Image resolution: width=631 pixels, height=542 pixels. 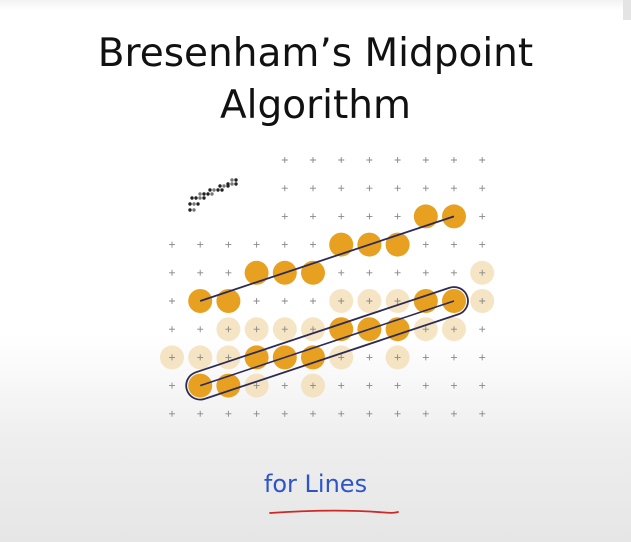 What do you see at coordinates (327, 258) in the screenshot?
I see `upper-ideal-line` at bounding box center [327, 258].